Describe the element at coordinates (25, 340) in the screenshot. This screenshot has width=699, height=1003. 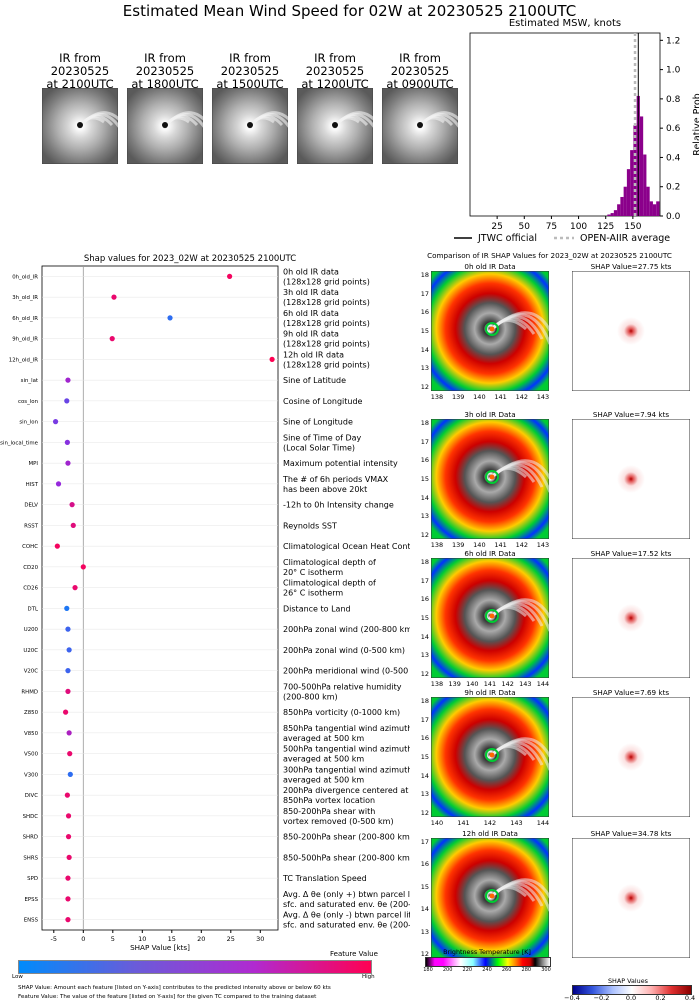
I see `shap-feature-short-label: 9h_old_IR` at that location.